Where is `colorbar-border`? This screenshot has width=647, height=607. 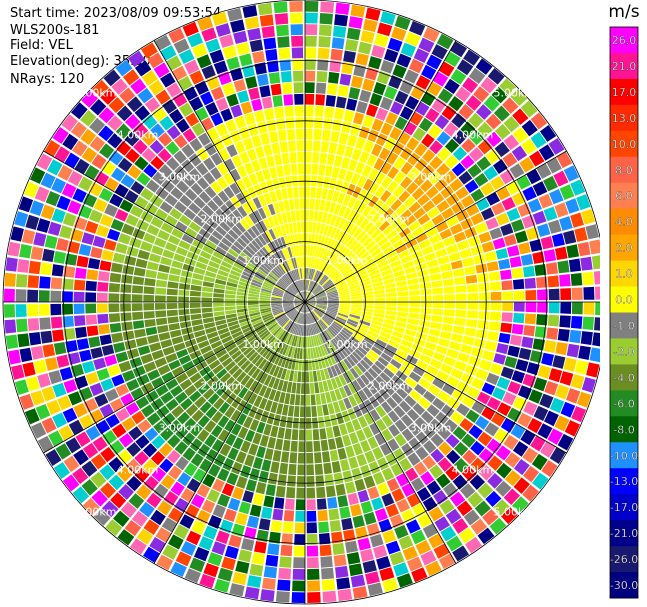 colorbar-border is located at coordinates (624, 312).